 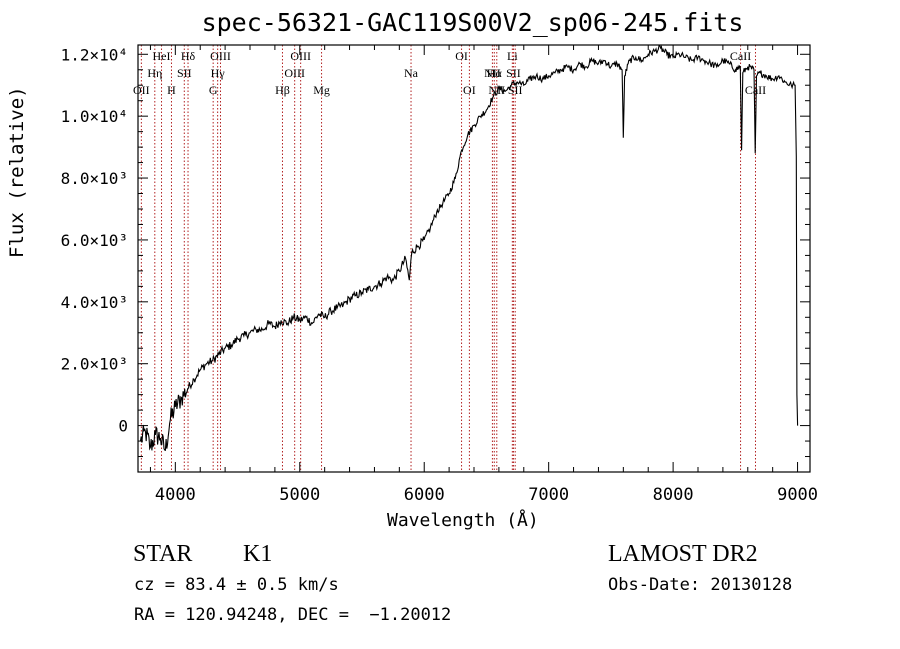 What do you see at coordinates (141, 90) in the screenshot?
I see `line-label-0: OII` at bounding box center [141, 90].